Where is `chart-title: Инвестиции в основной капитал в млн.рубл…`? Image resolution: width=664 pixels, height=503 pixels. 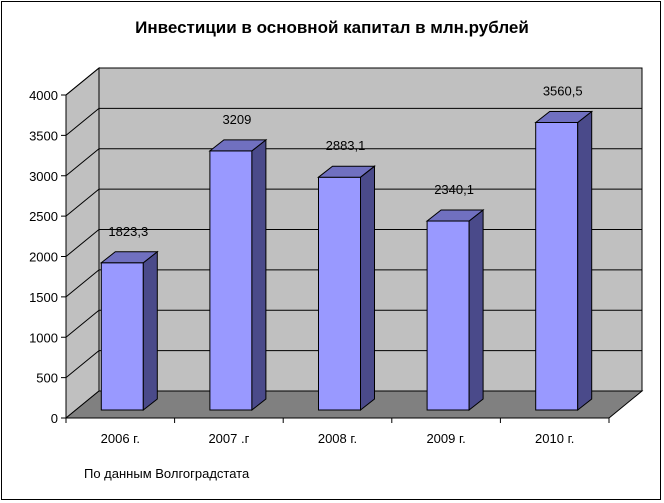
chart-title: Инвестиции в основной капитал в млн.рубл… is located at coordinates (332, 27).